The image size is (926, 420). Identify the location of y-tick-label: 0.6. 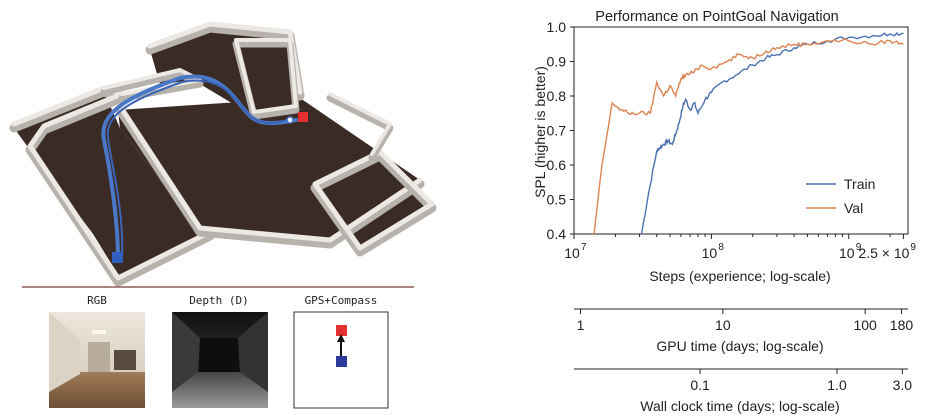
(557, 165).